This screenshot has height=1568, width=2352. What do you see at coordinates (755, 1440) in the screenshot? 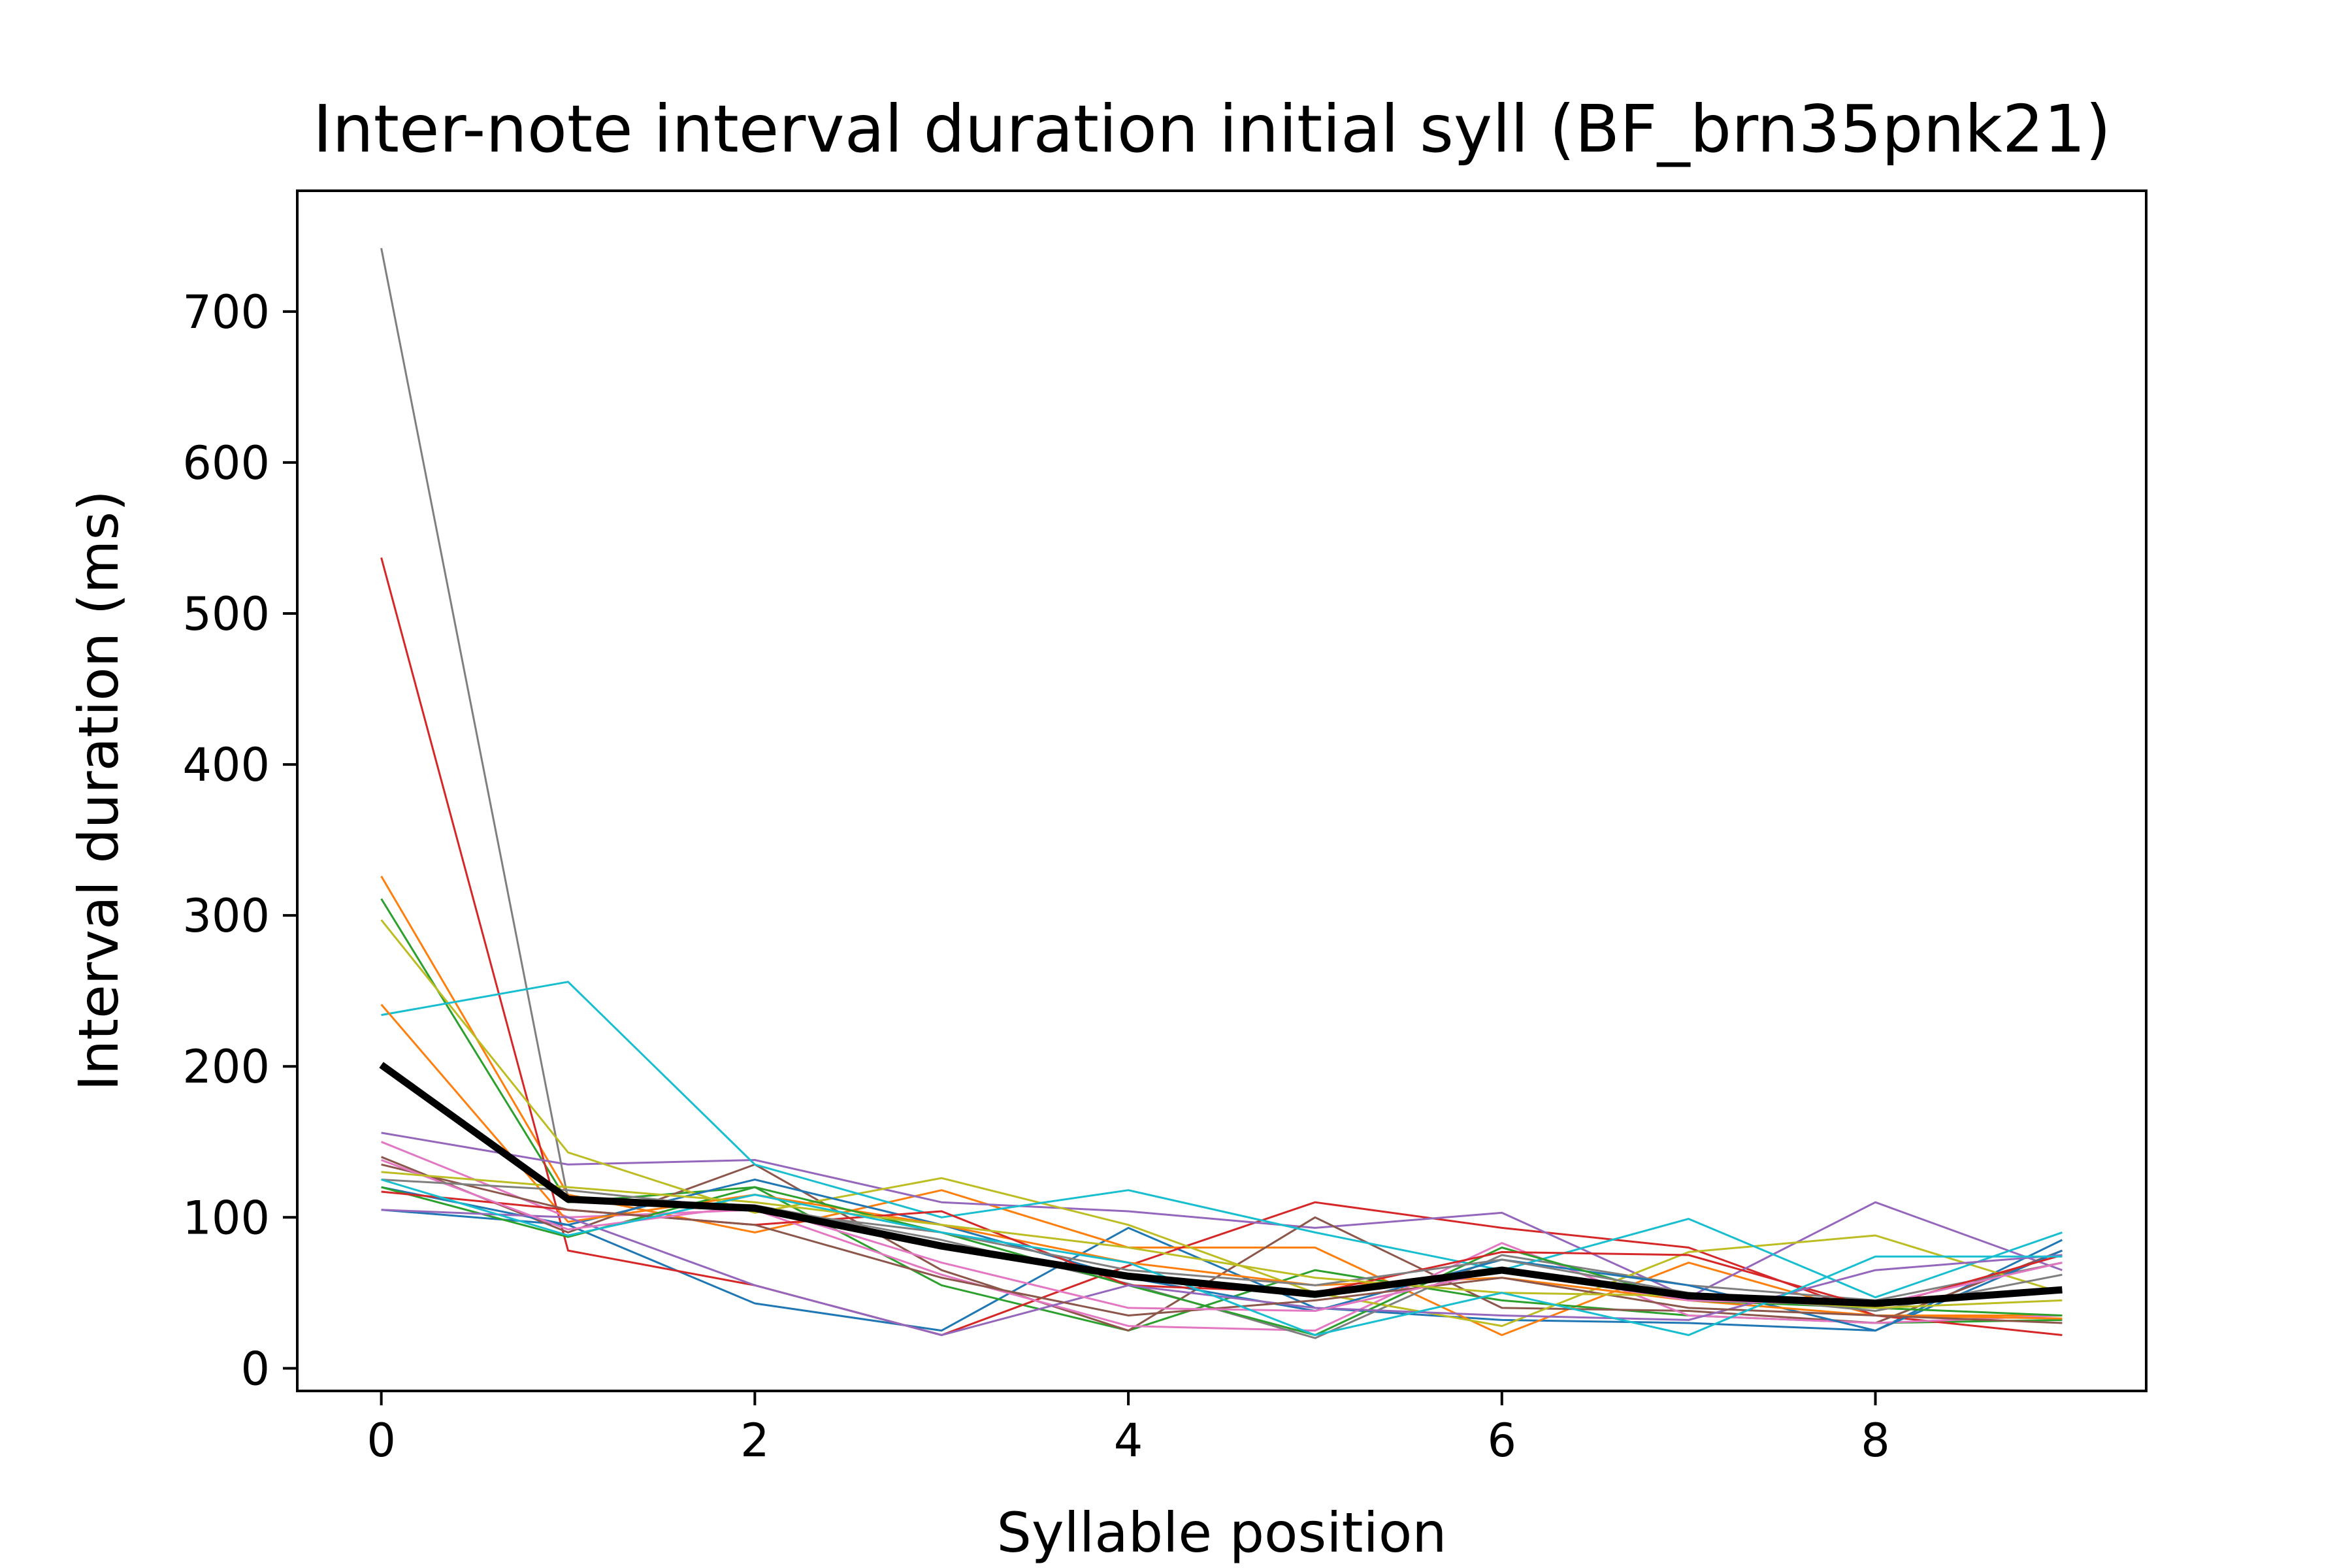
I see `x-tick-label: 2` at bounding box center [755, 1440].